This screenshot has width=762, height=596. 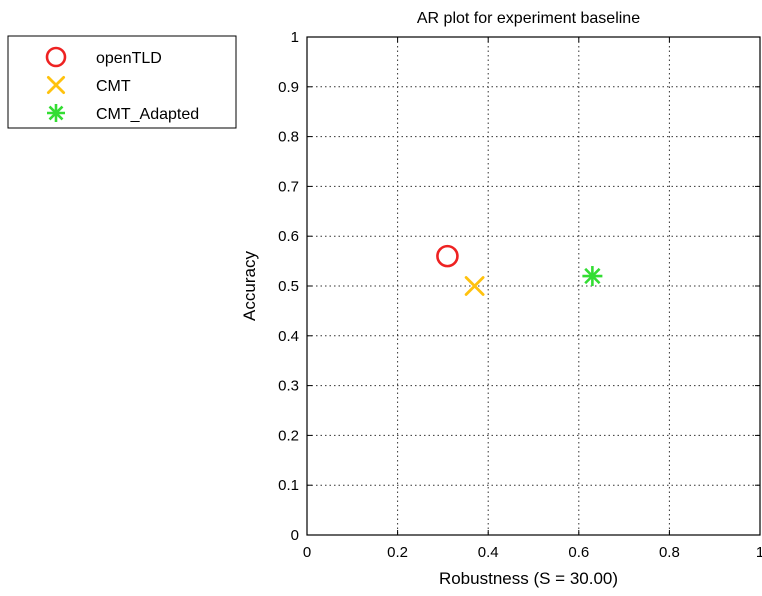 I want to click on y-tick-label: 0.9, so click(x=288, y=87).